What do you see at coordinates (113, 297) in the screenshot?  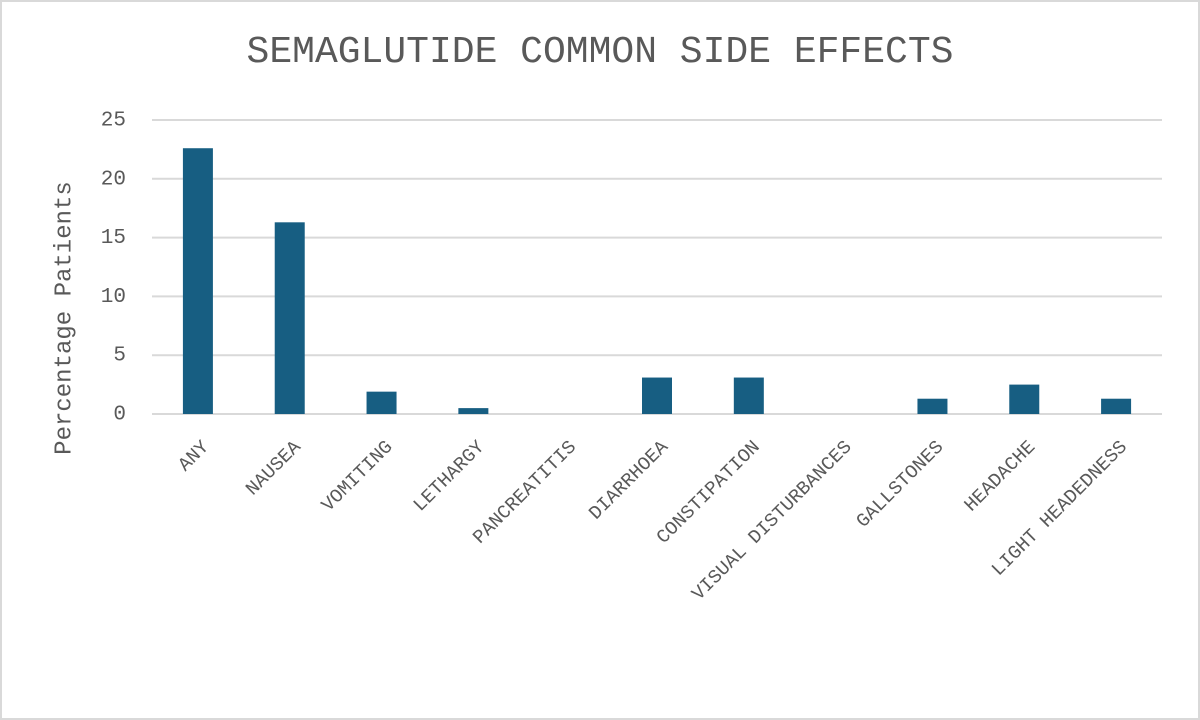 I see `y-tick-label: 10` at bounding box center [113, 297].